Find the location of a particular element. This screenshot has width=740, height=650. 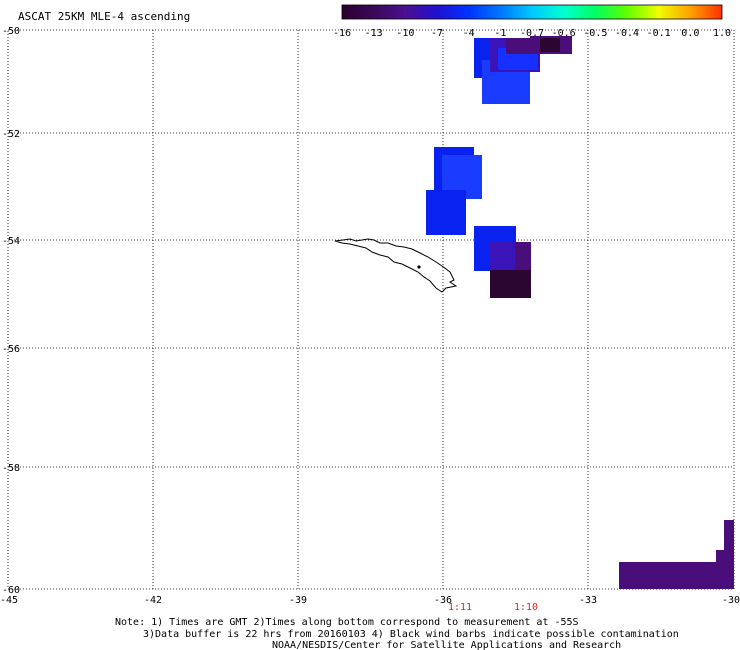

latitude-label: -60 is located at coordinates (11, 590).